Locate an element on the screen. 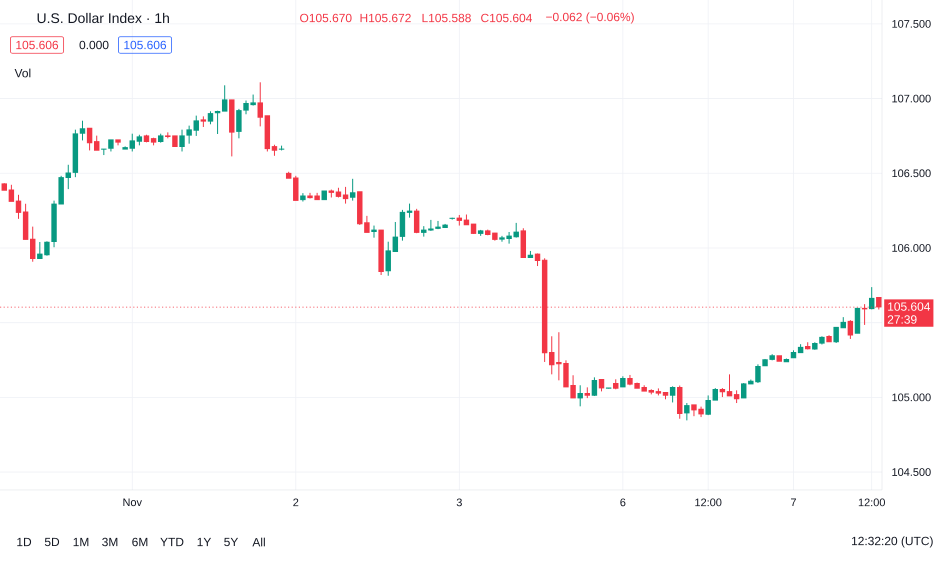 The image size is (942, 562). y-tick-label: 106.000 is located at coordinates (911, 248).